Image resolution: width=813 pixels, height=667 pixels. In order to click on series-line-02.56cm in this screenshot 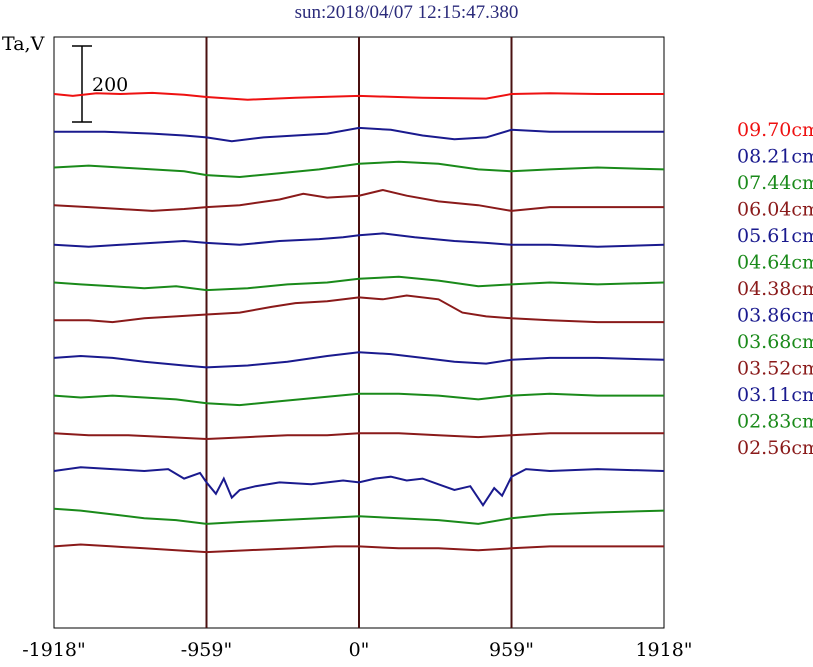, I will do `click(358, 548)`.